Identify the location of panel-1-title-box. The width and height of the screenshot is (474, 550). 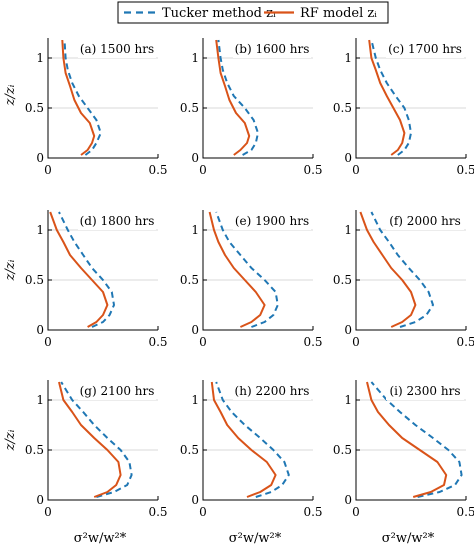
(117, 49).